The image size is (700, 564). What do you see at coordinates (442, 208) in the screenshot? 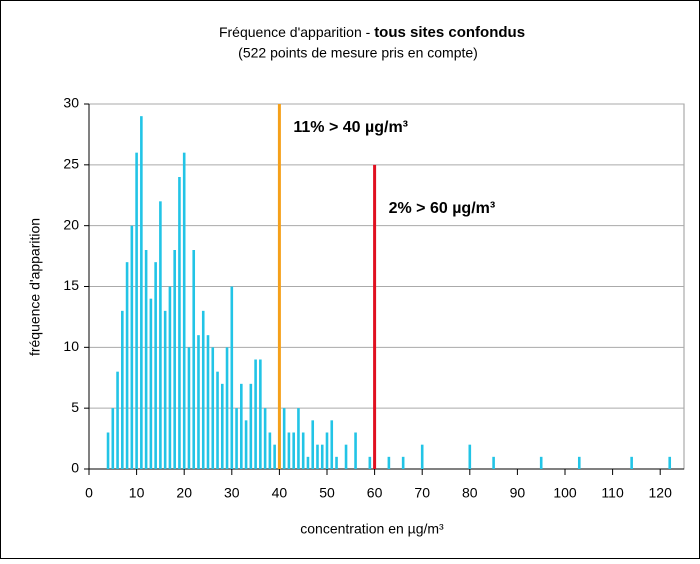
I see `annotation: 2% > 60 µg/m³` at bounding box center [442, 208].